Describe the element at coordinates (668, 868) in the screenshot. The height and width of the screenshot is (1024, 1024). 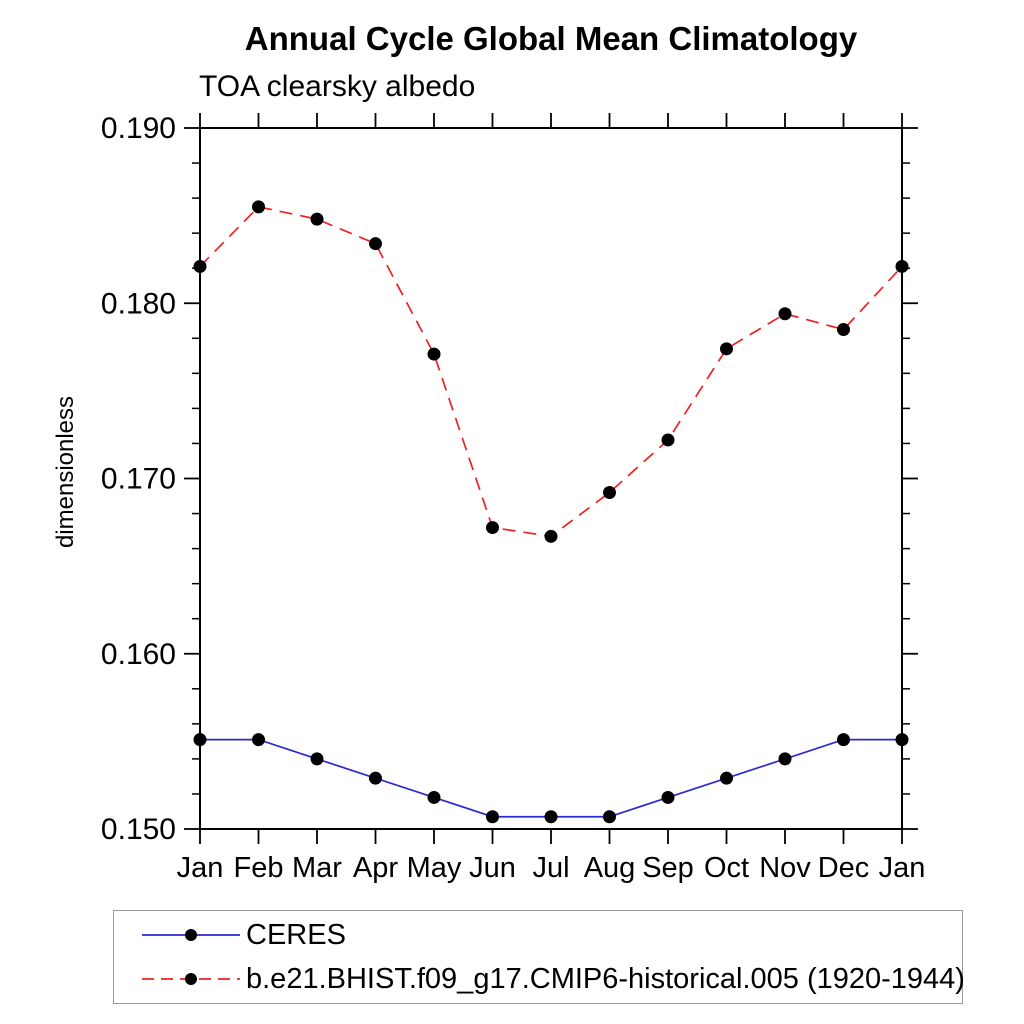
I see `x-tick-label-sep-8: Sep` at that location.